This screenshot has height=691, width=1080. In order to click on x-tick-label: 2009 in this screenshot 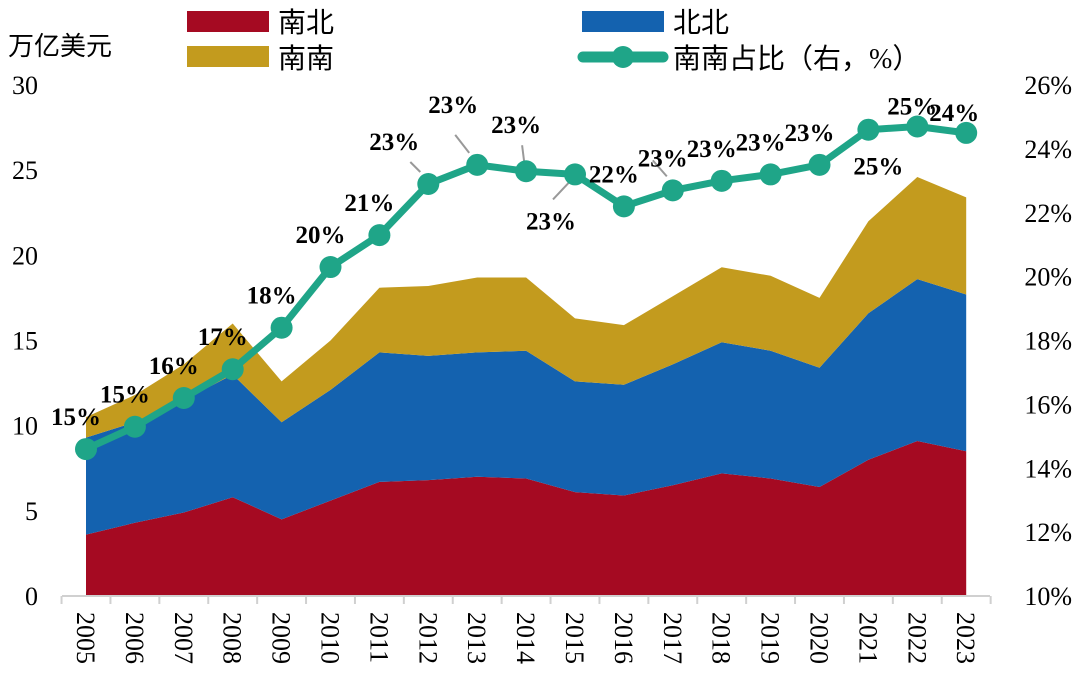, I will do `click(281, 638)`.